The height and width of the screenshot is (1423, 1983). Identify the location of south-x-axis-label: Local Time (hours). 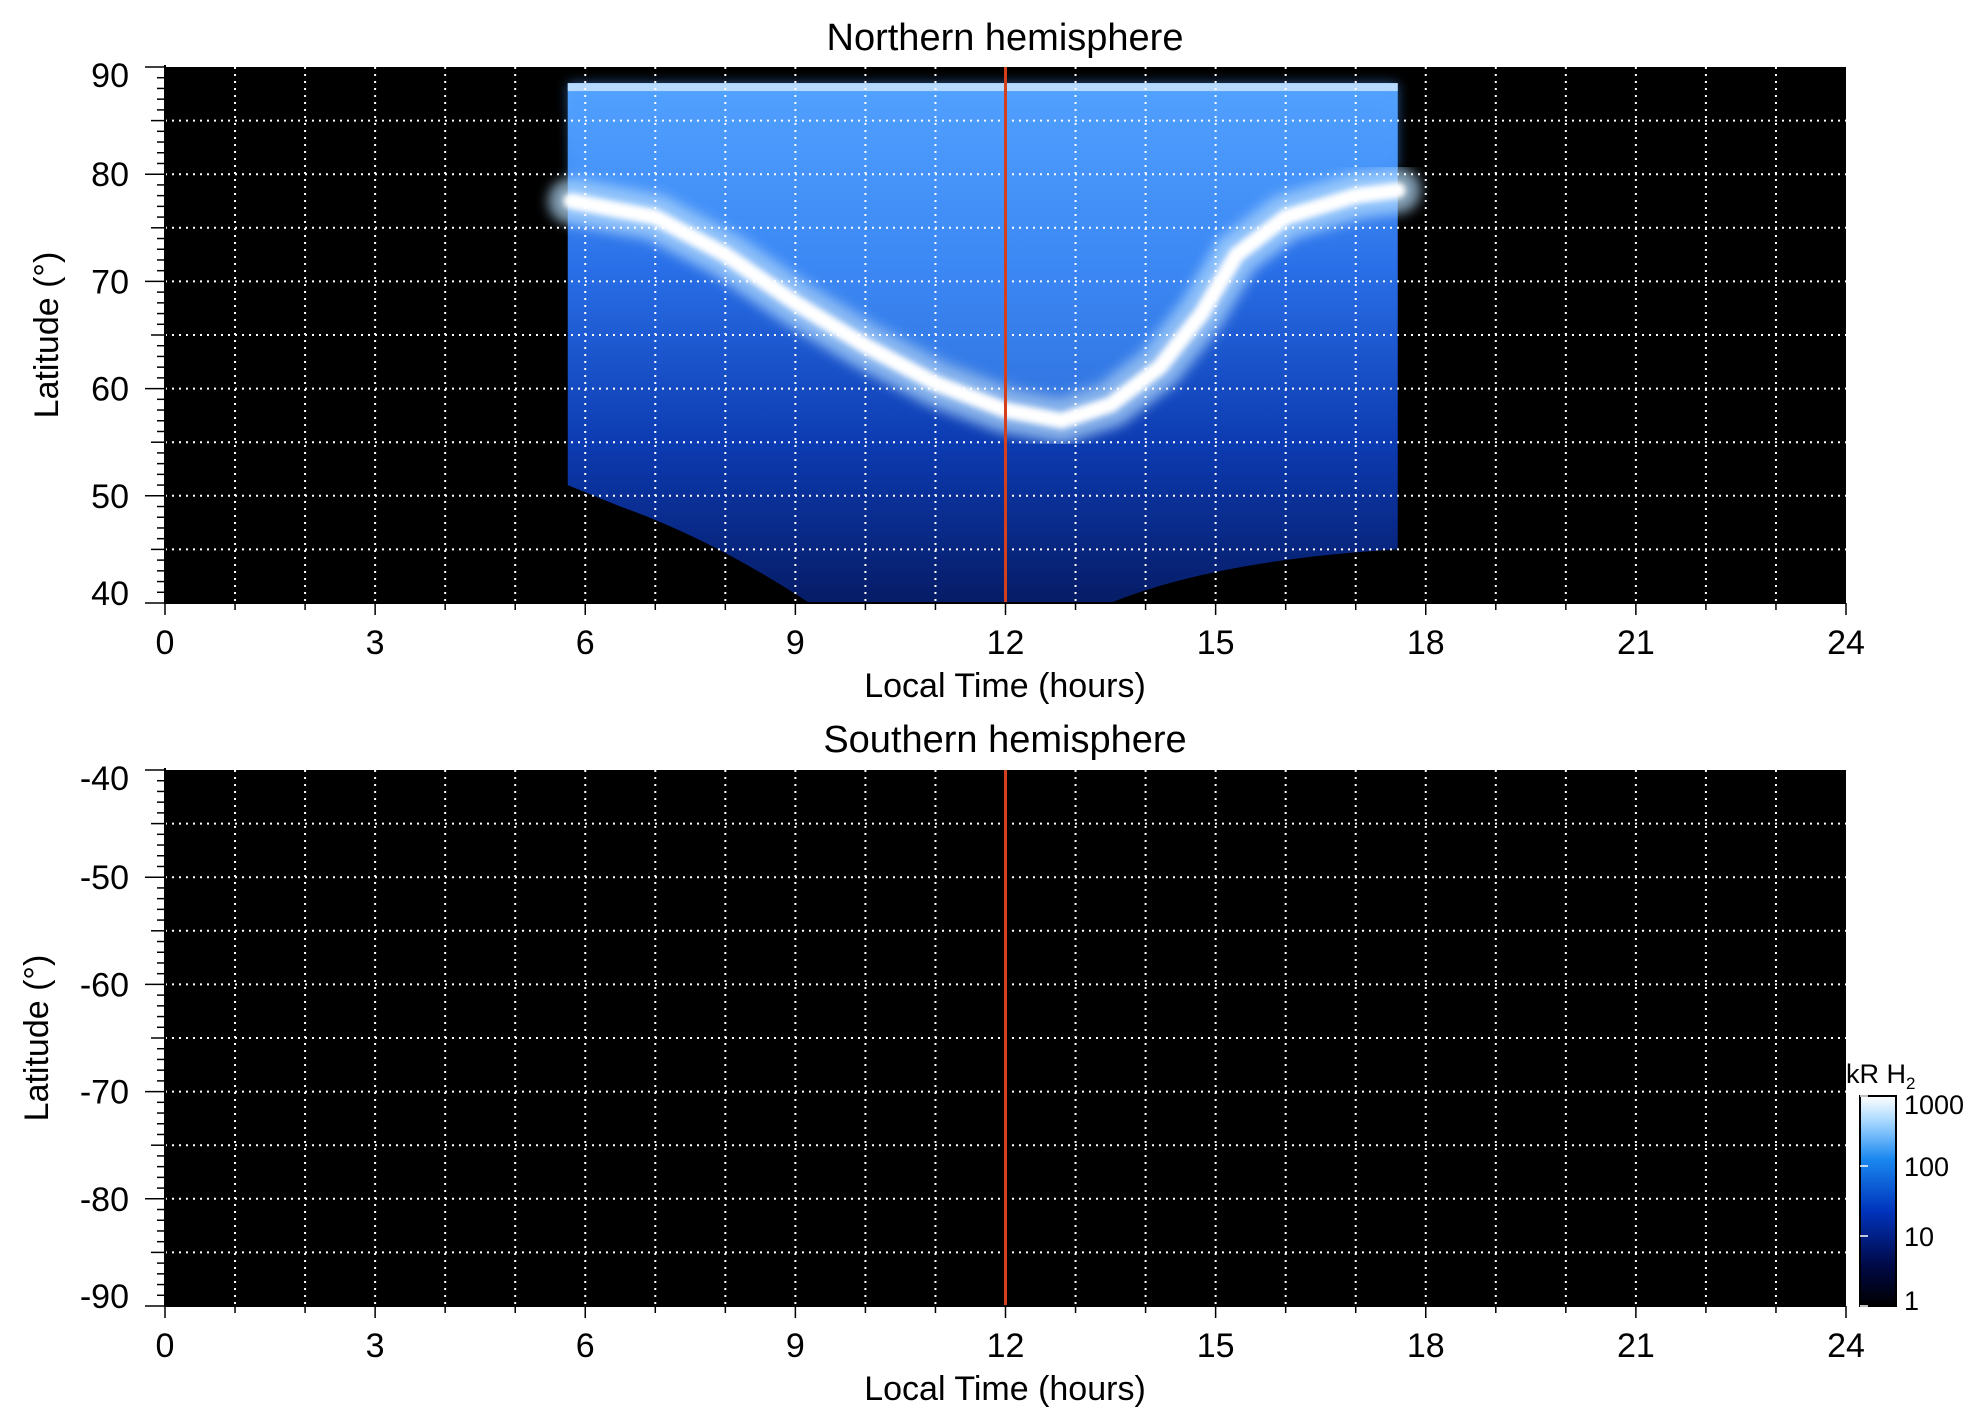
(1005, 1389).